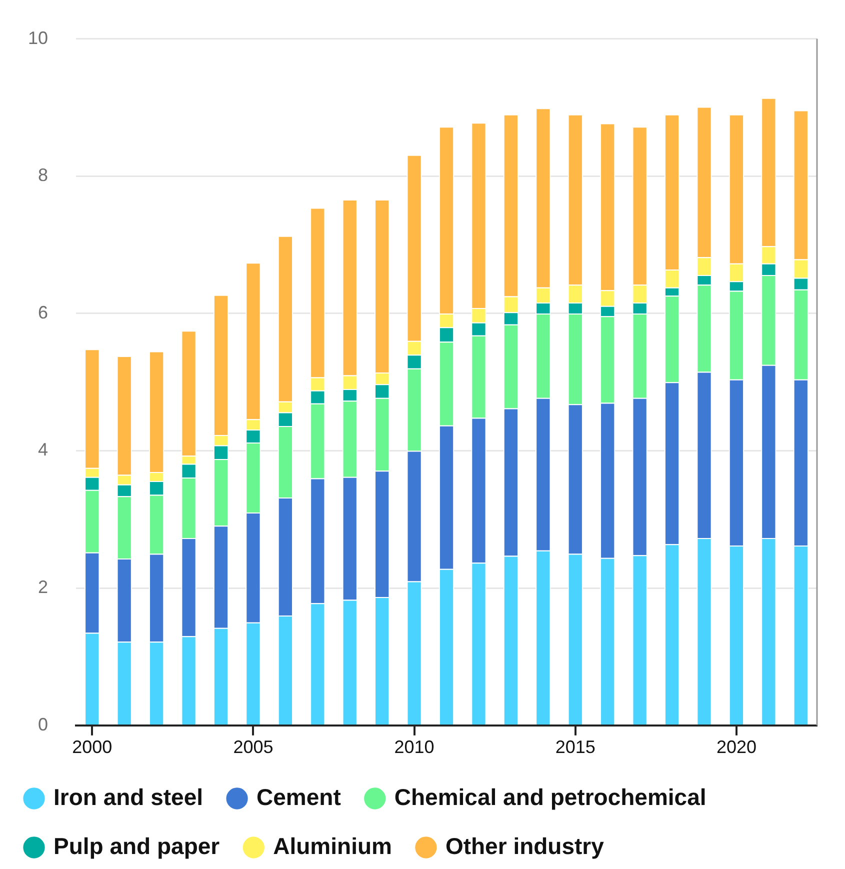 Image resolution: width=845 pixels, height=869 pixels. I want to click on legend-label: Other industry, so click(524, 845).